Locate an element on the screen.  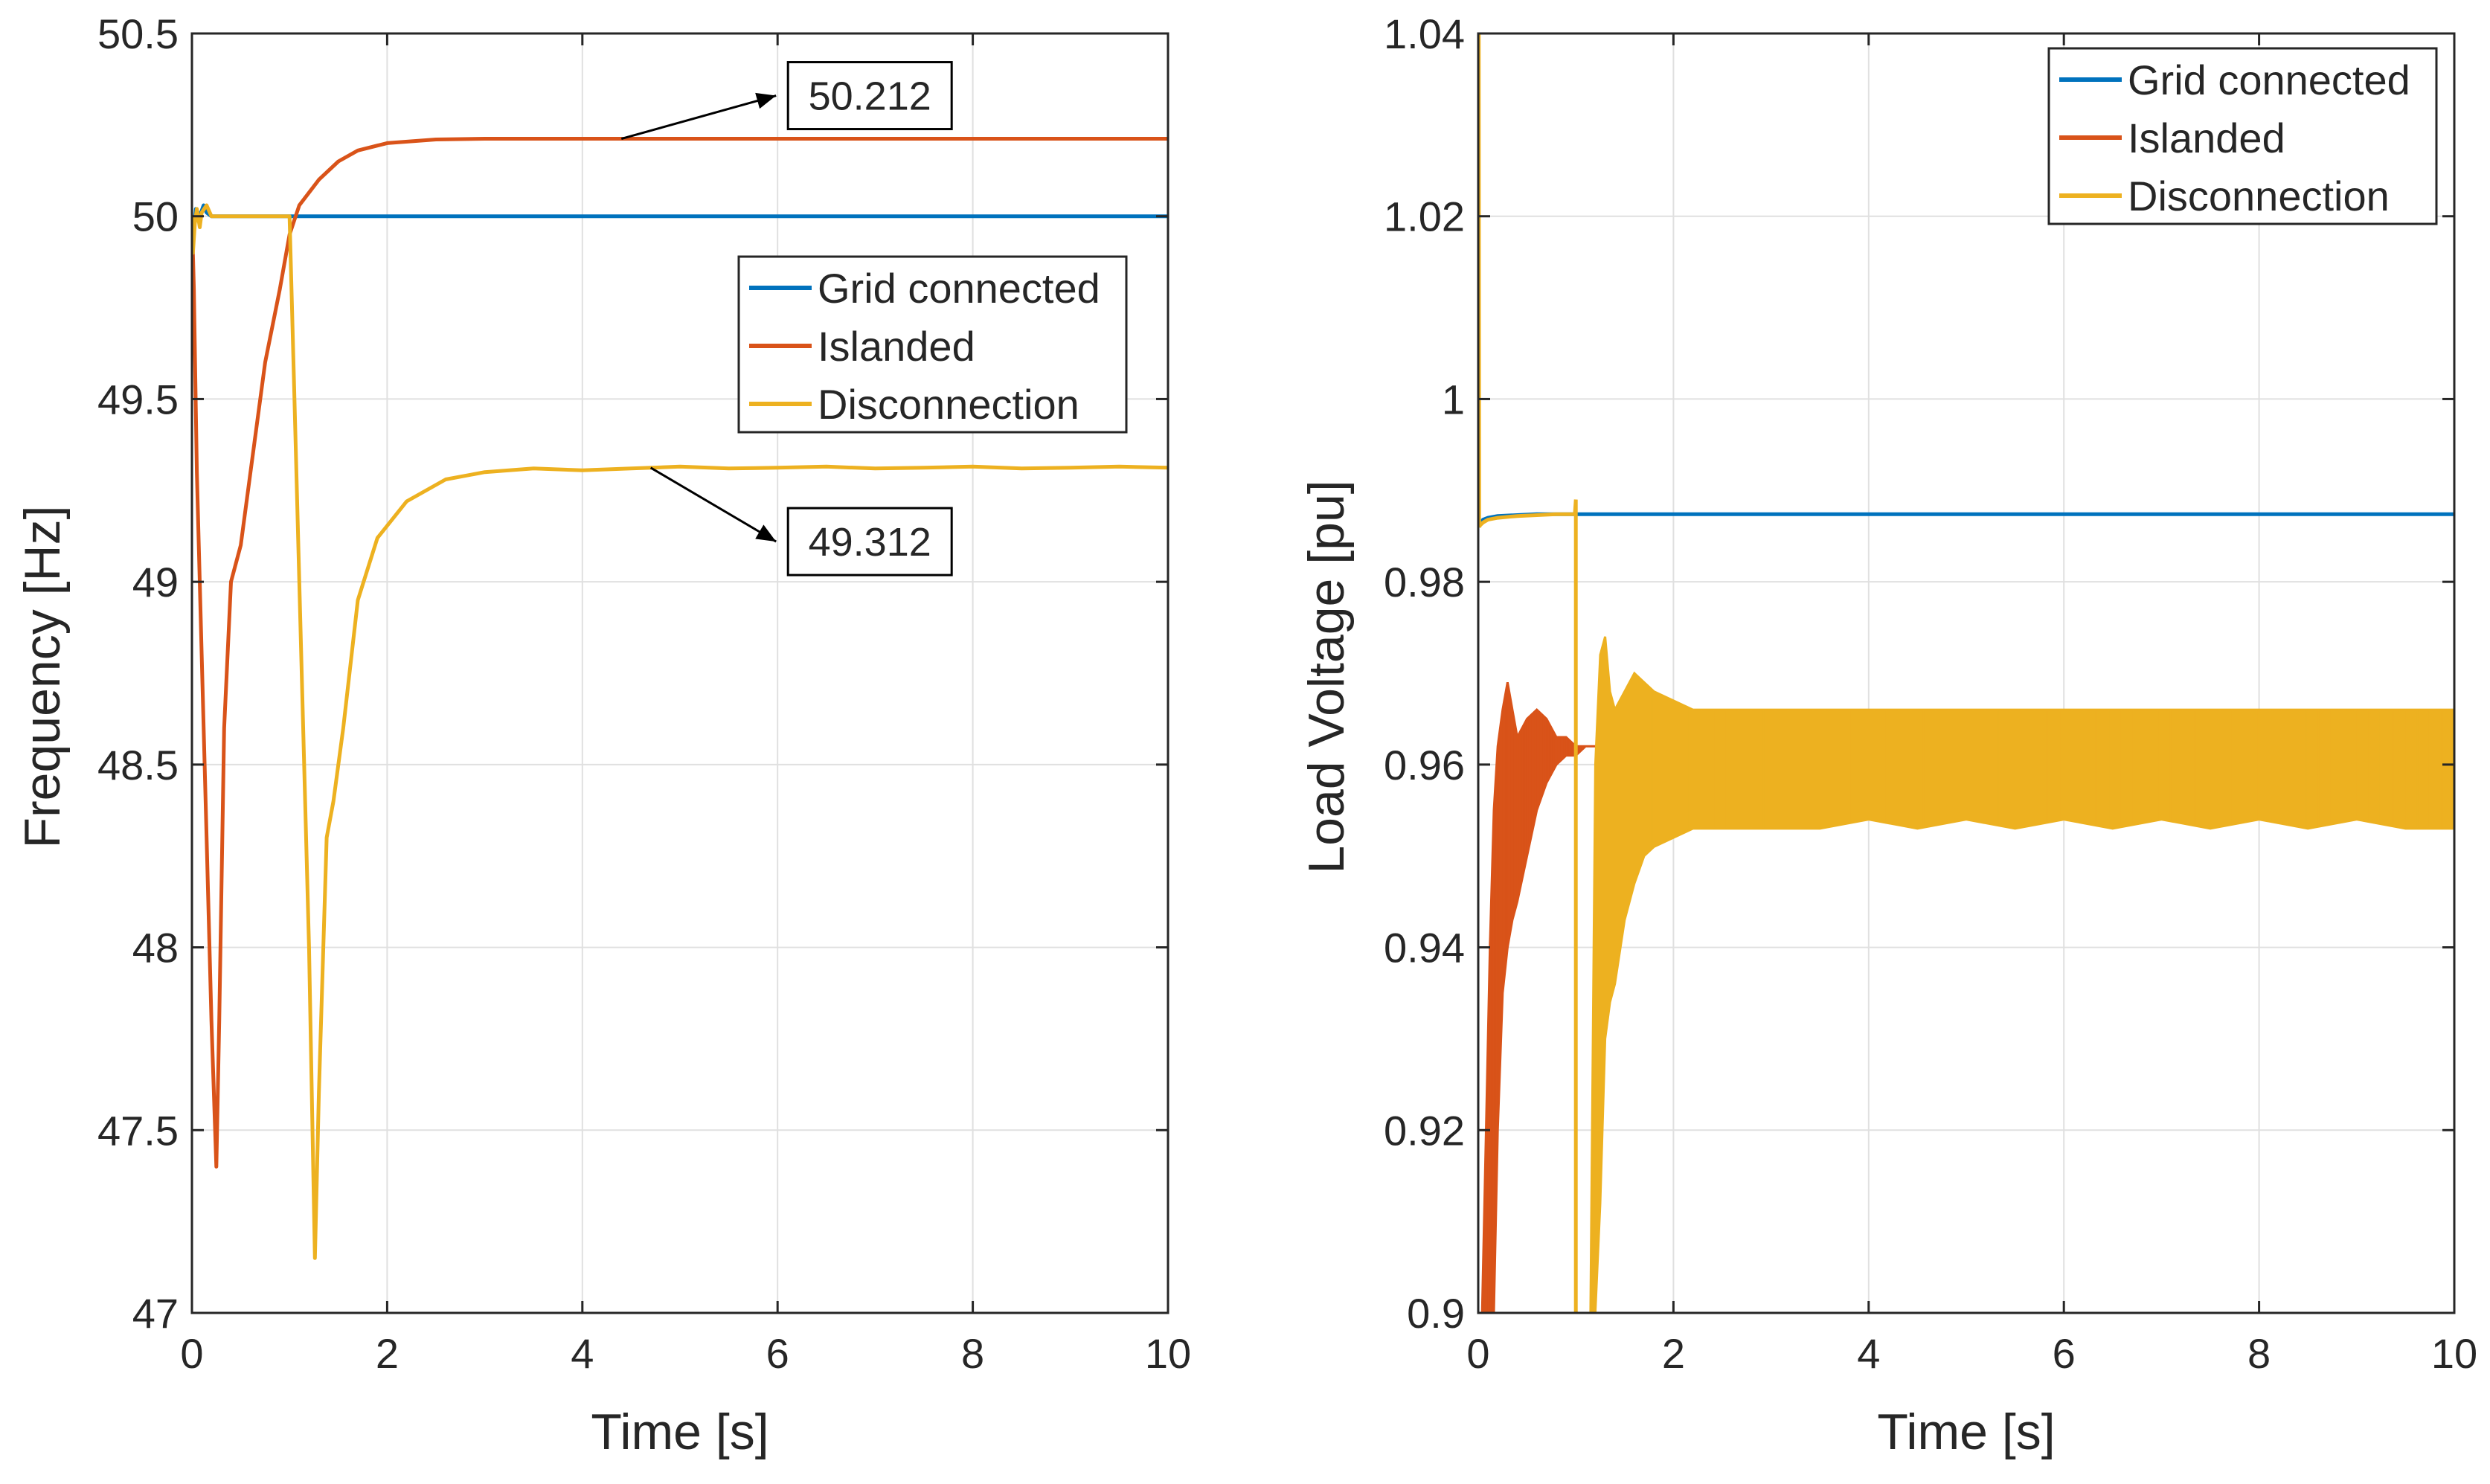
frequency-legend: Grid connected Islanded Disconnection is located at coordinates (932, 344).